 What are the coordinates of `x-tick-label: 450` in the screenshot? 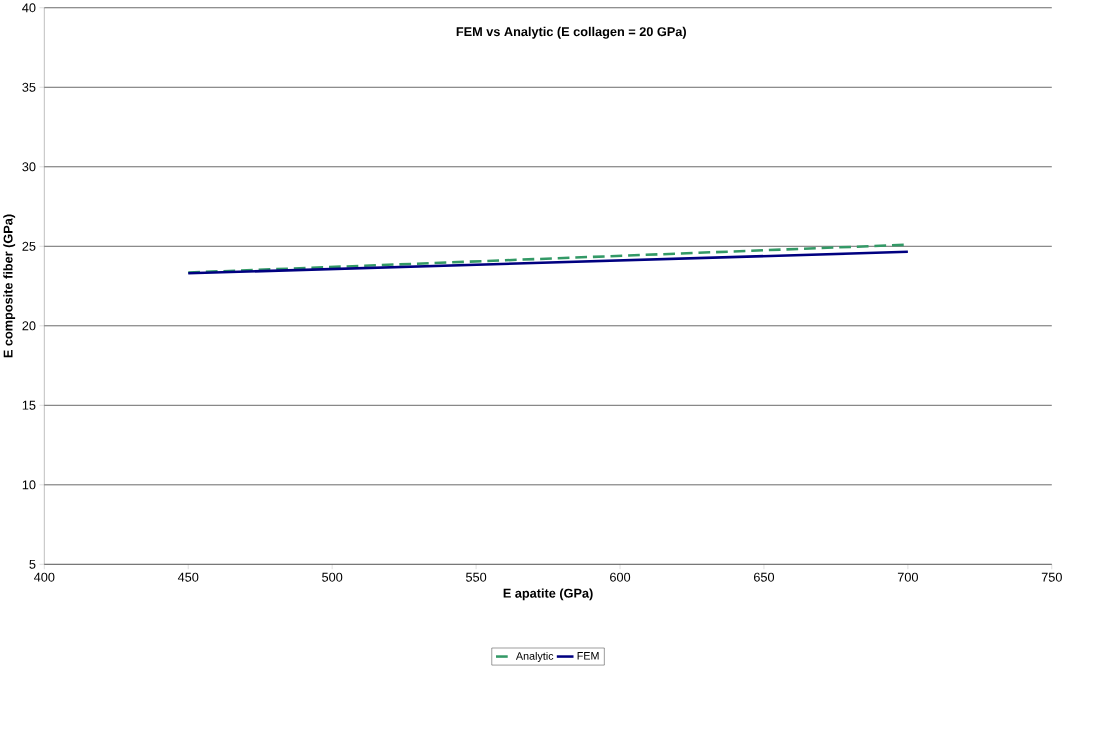 It's located at (188, 577).